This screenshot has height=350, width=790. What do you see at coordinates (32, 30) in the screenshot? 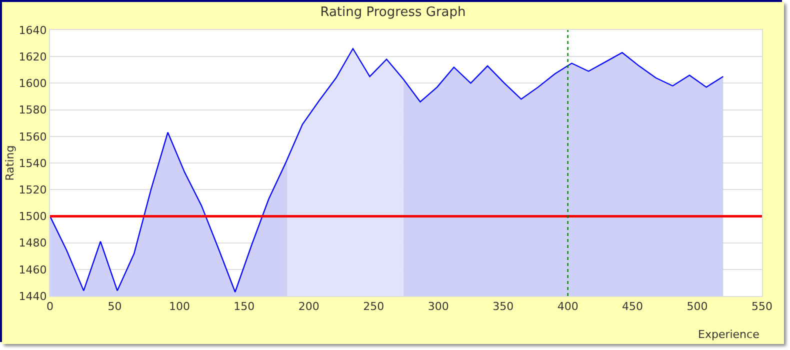
I see `y-tick-label: 1640` at bounding box center [32, 30].